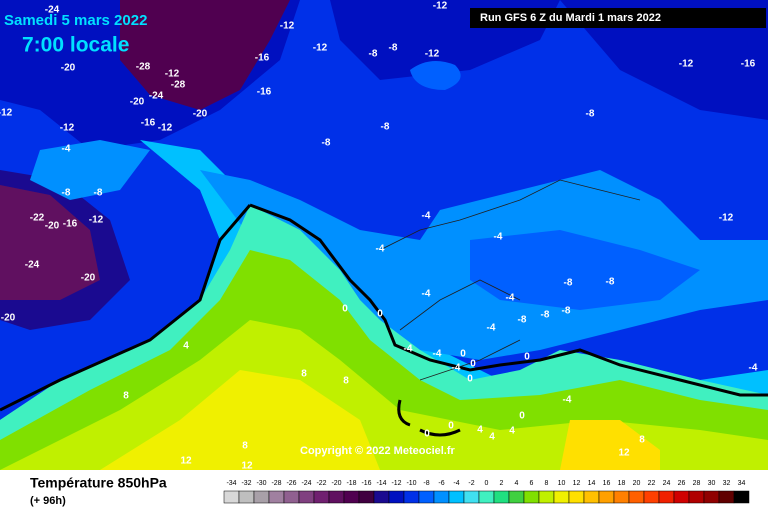 Image resolution: width=768 pixels, height=512 pixels. I want to click on scale-label: -34, so click(231, 483).